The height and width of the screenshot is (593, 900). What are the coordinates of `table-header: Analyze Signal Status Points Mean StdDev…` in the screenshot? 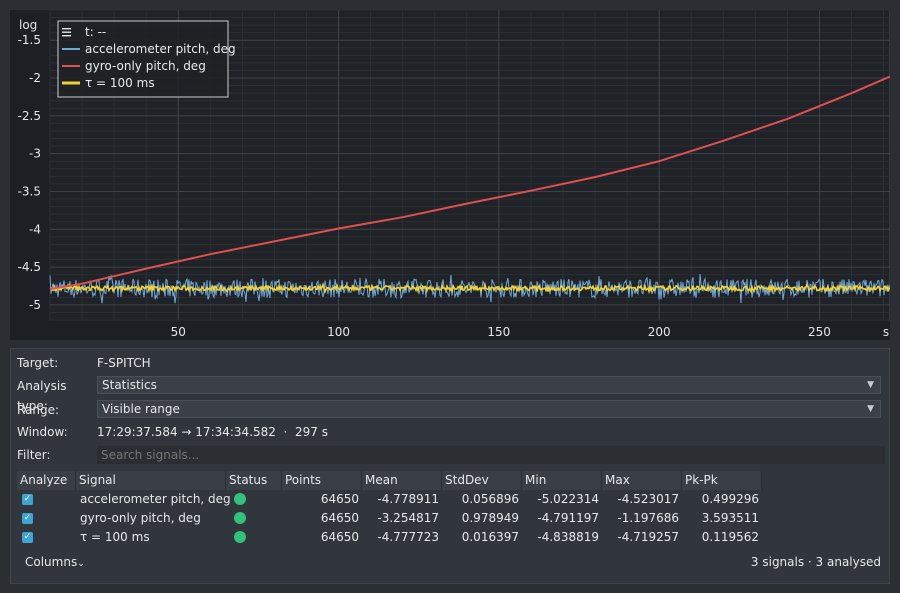 It's located at (451, 480).